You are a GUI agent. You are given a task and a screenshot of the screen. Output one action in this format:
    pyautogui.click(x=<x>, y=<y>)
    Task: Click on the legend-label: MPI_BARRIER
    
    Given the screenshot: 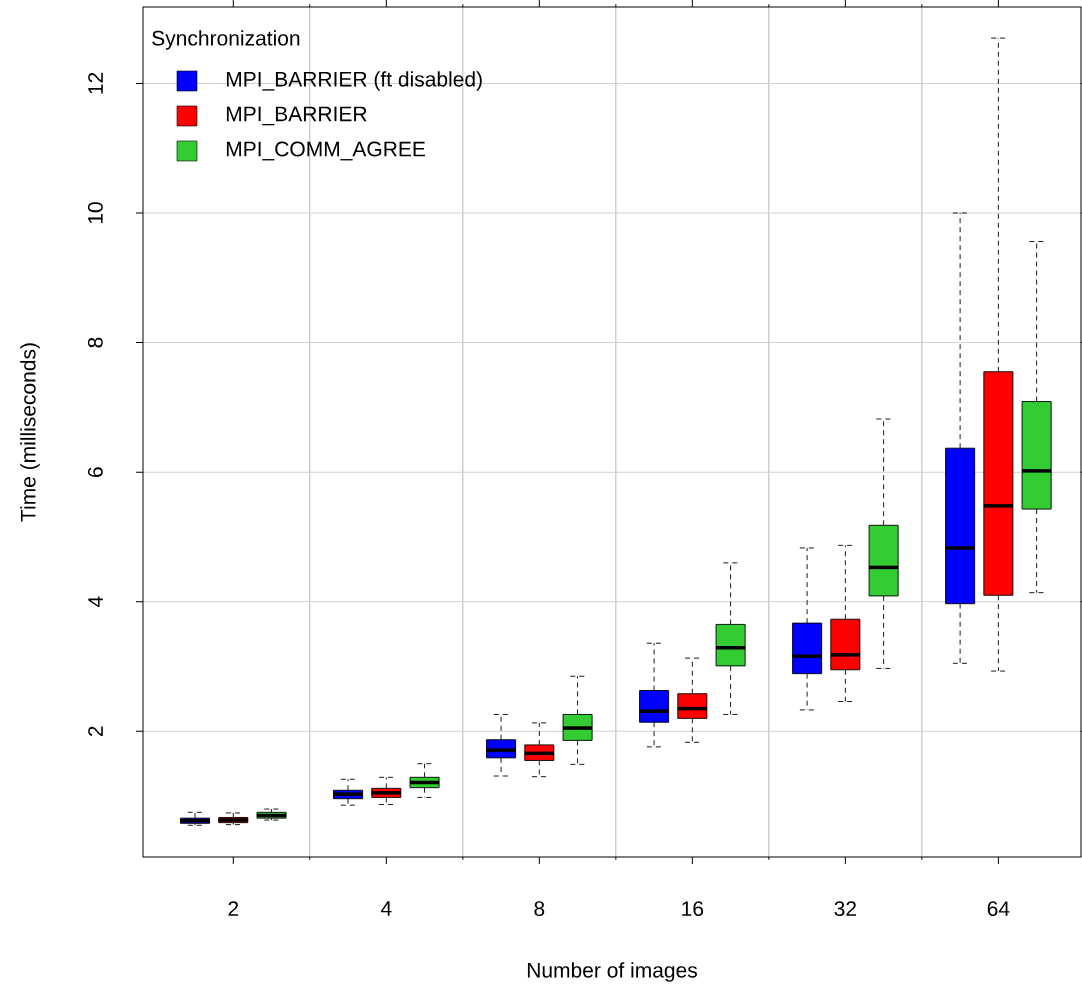 What is the action you would take?
    pyautogui.click(x=296, y=116)
    